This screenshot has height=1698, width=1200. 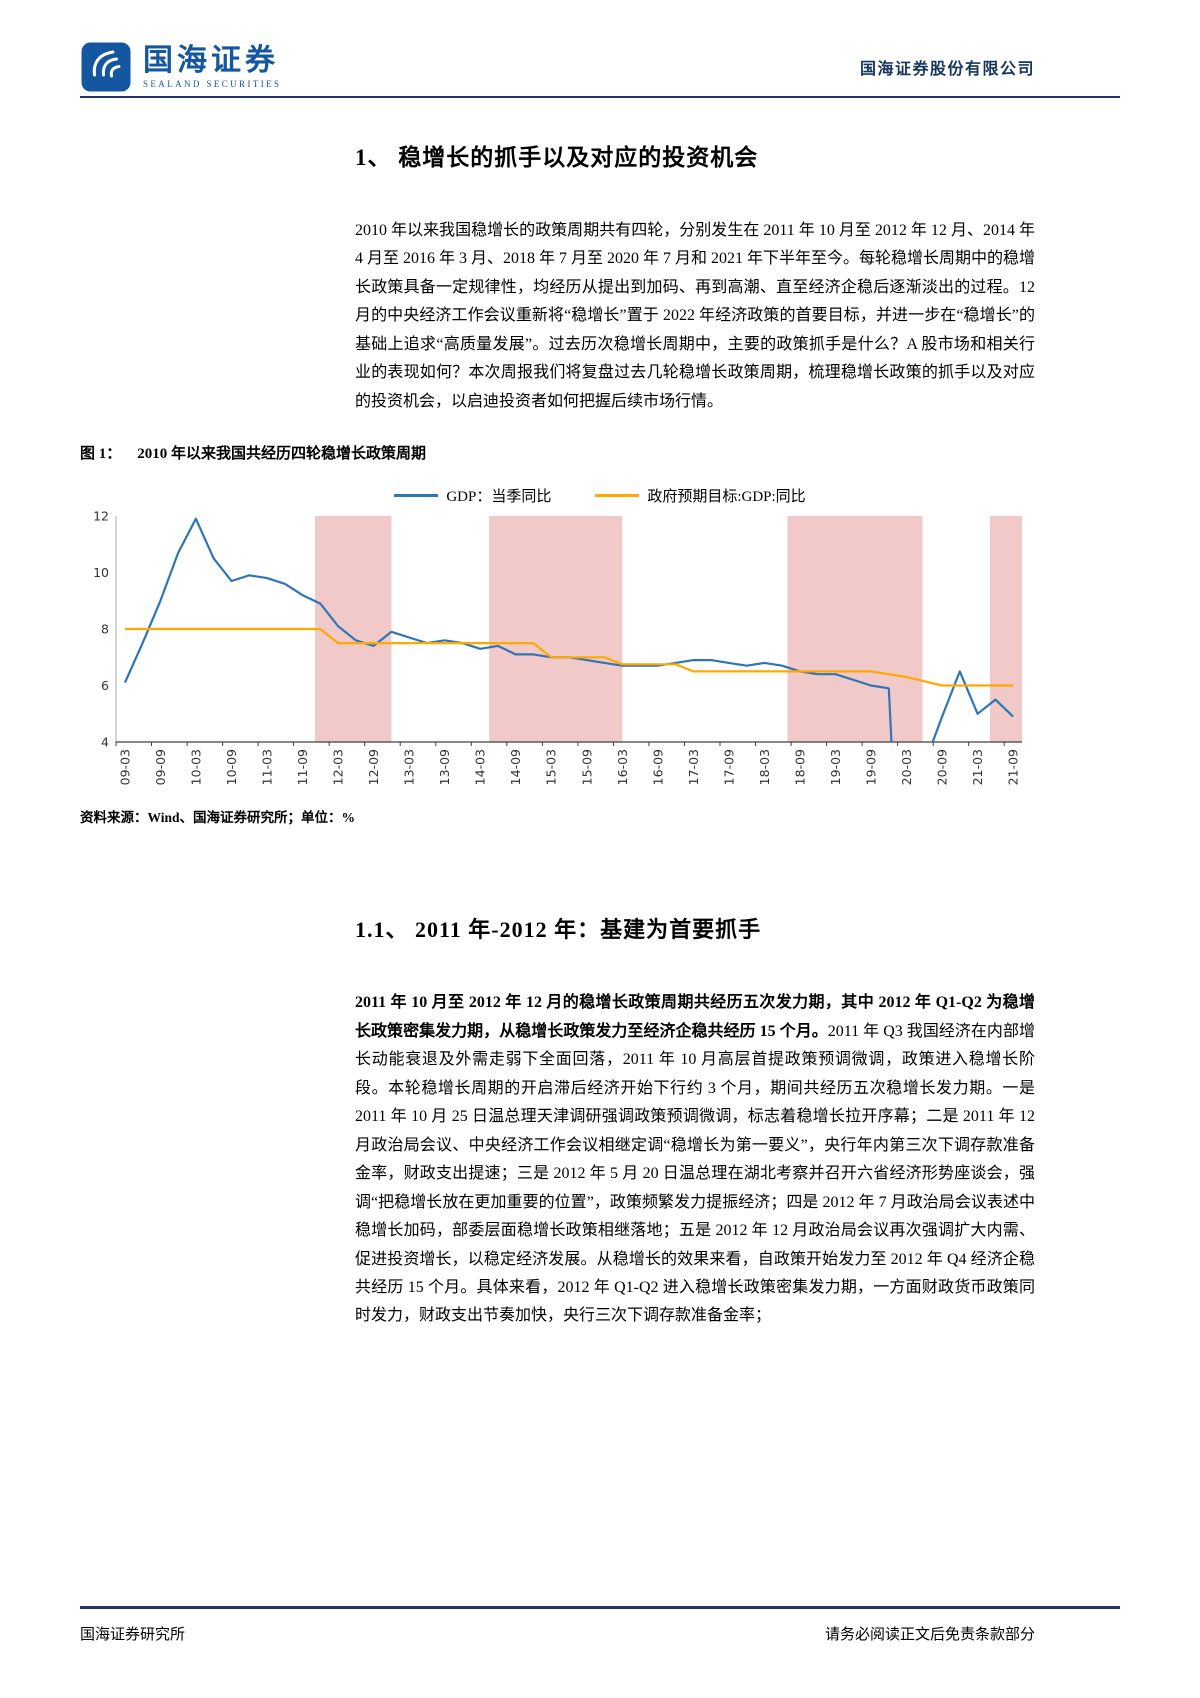 What do you see at coordinates (302, 767) in the screenshot?
I see `svg-text: 11-09` at bounding box center [302, 767].